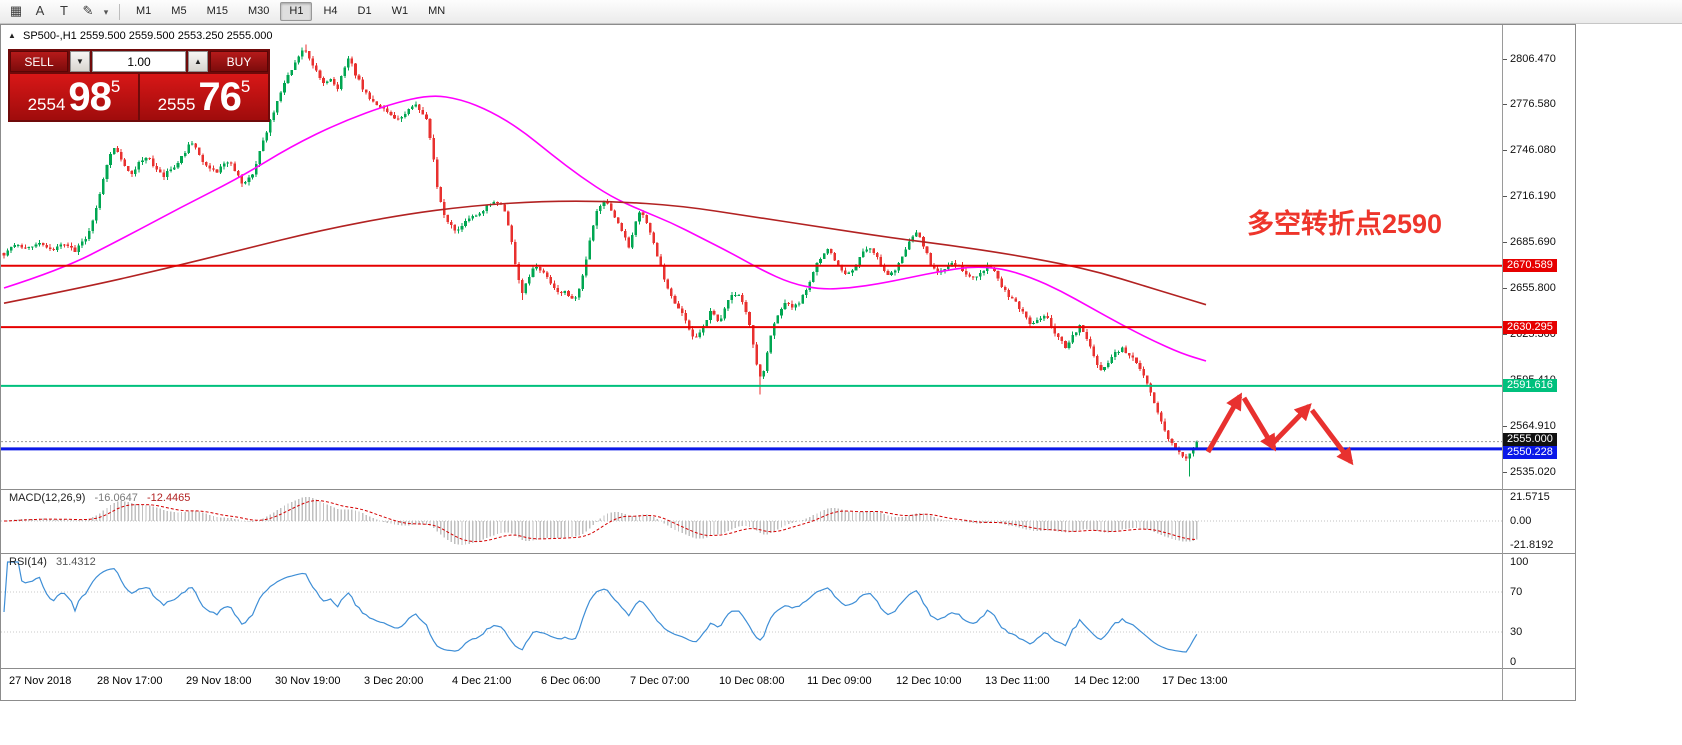  I want to click on time-axis-label: 30 Nov 19:00, so click(308, 681).